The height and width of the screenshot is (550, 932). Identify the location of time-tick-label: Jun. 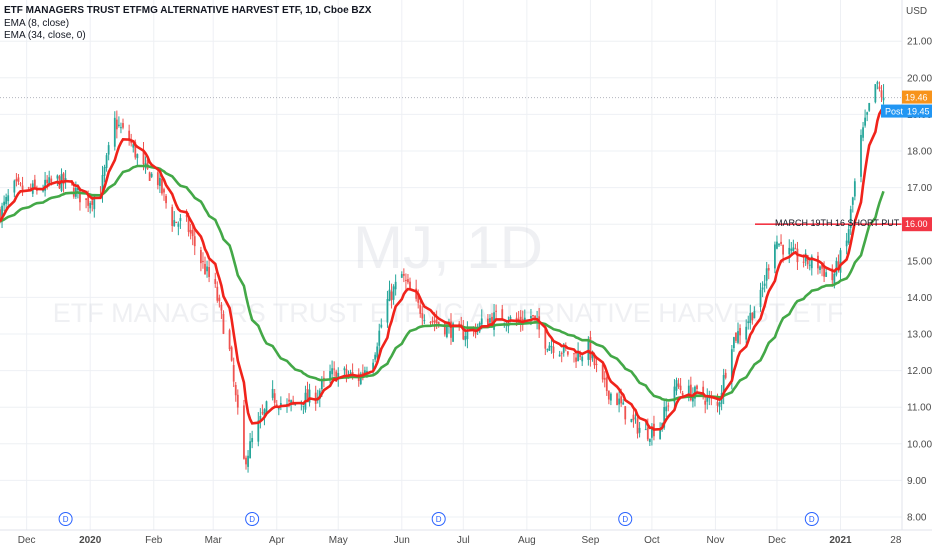
(402, 540).